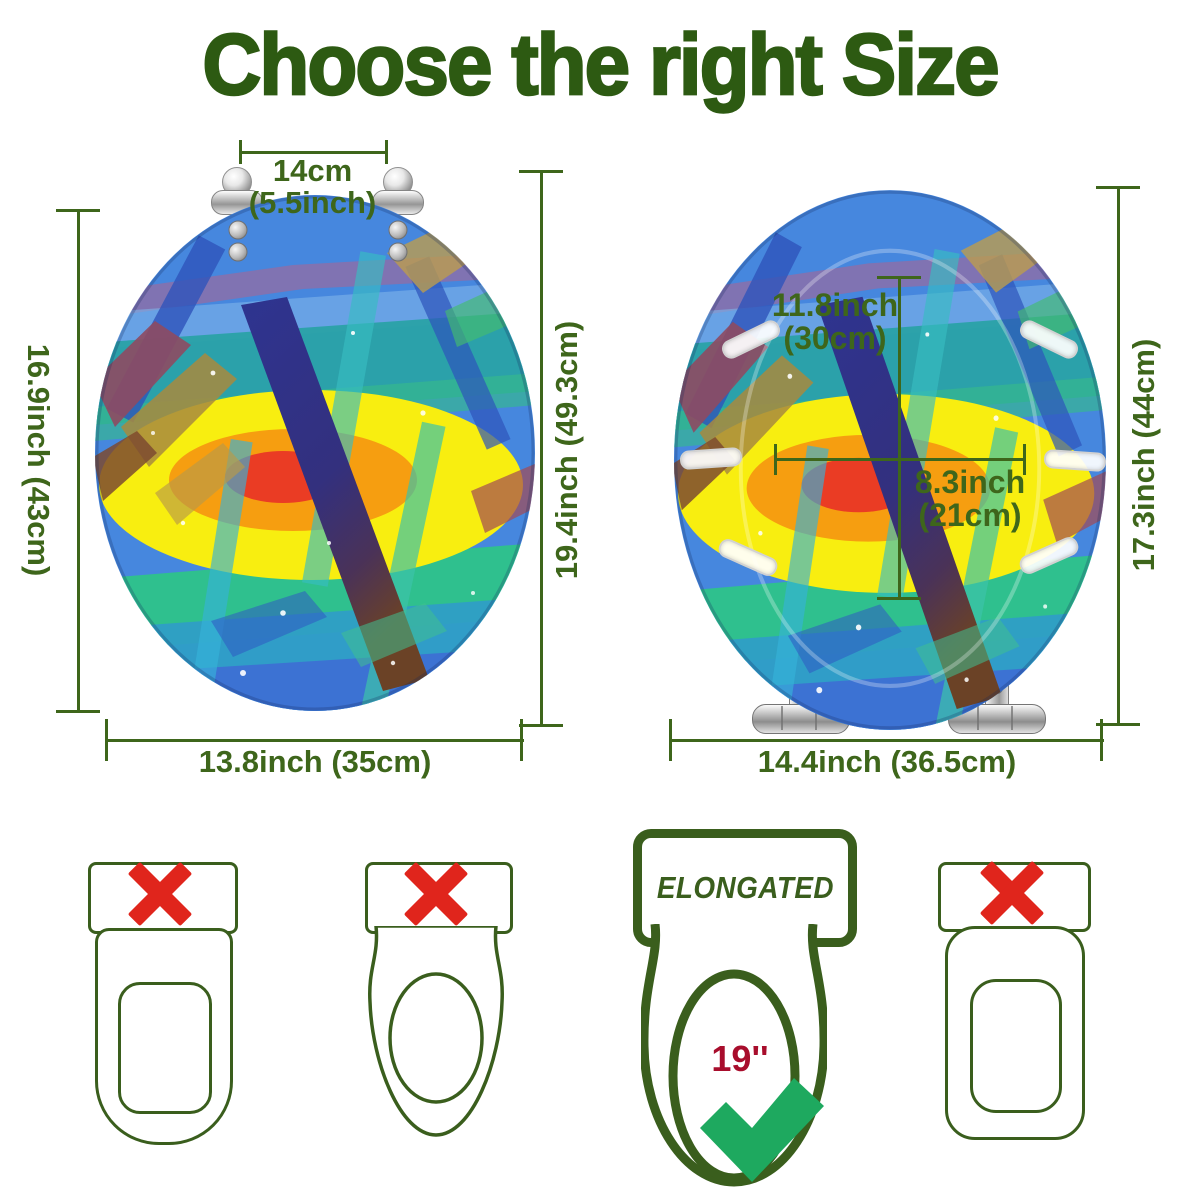 Image resolution: width=1200 pixels, height=1200 pixels. I want to click on dim-label-total-height: 19.4inch (49.3cm), so click(566, 450).